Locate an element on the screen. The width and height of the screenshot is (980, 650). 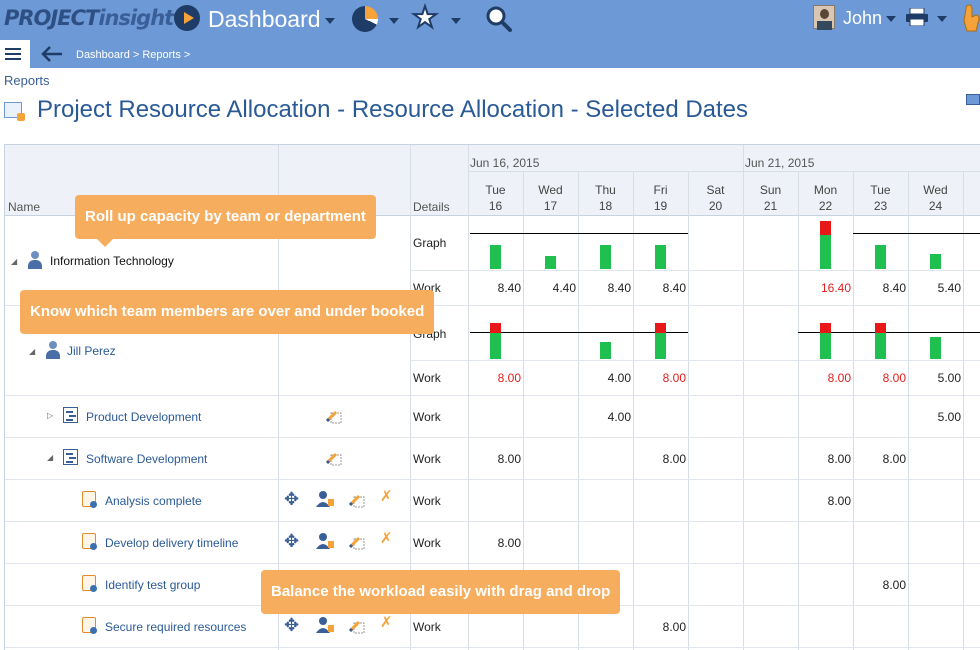
menu-line-icon is located at coordinates (13, 49).